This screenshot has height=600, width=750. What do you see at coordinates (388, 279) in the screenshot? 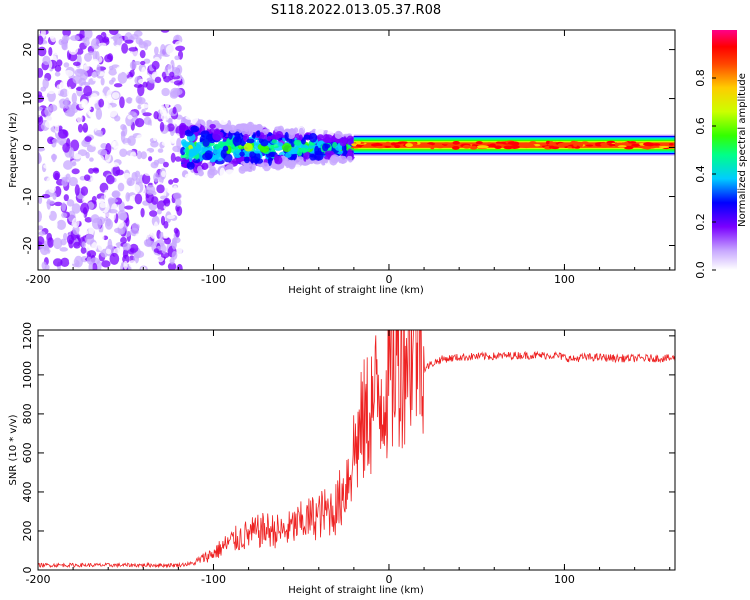
I see `spectrogram-x-tick-label: 0` at bounding box center [388, 279].